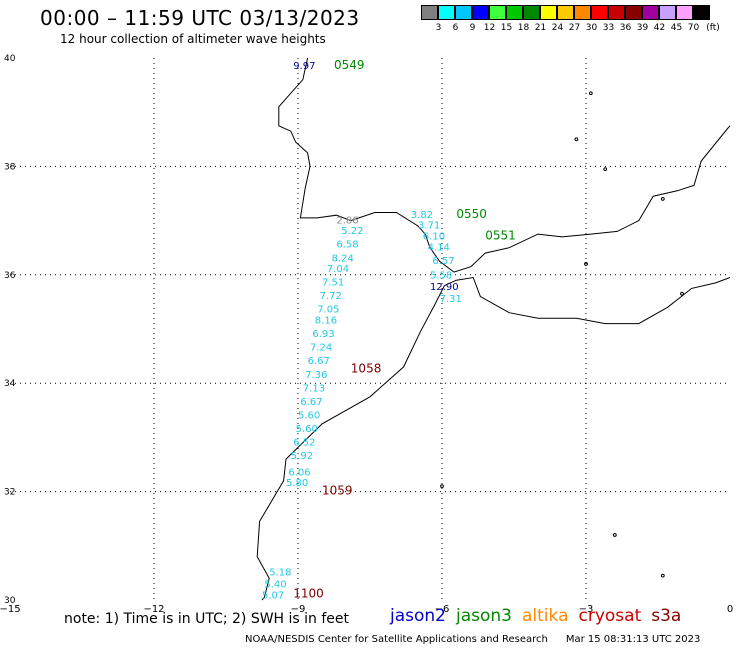 This screenshot has height=650, width=740. Describe the element at coordinates (10, 384) in the screenshot. I see `lat-tick-label: 34` at that location.